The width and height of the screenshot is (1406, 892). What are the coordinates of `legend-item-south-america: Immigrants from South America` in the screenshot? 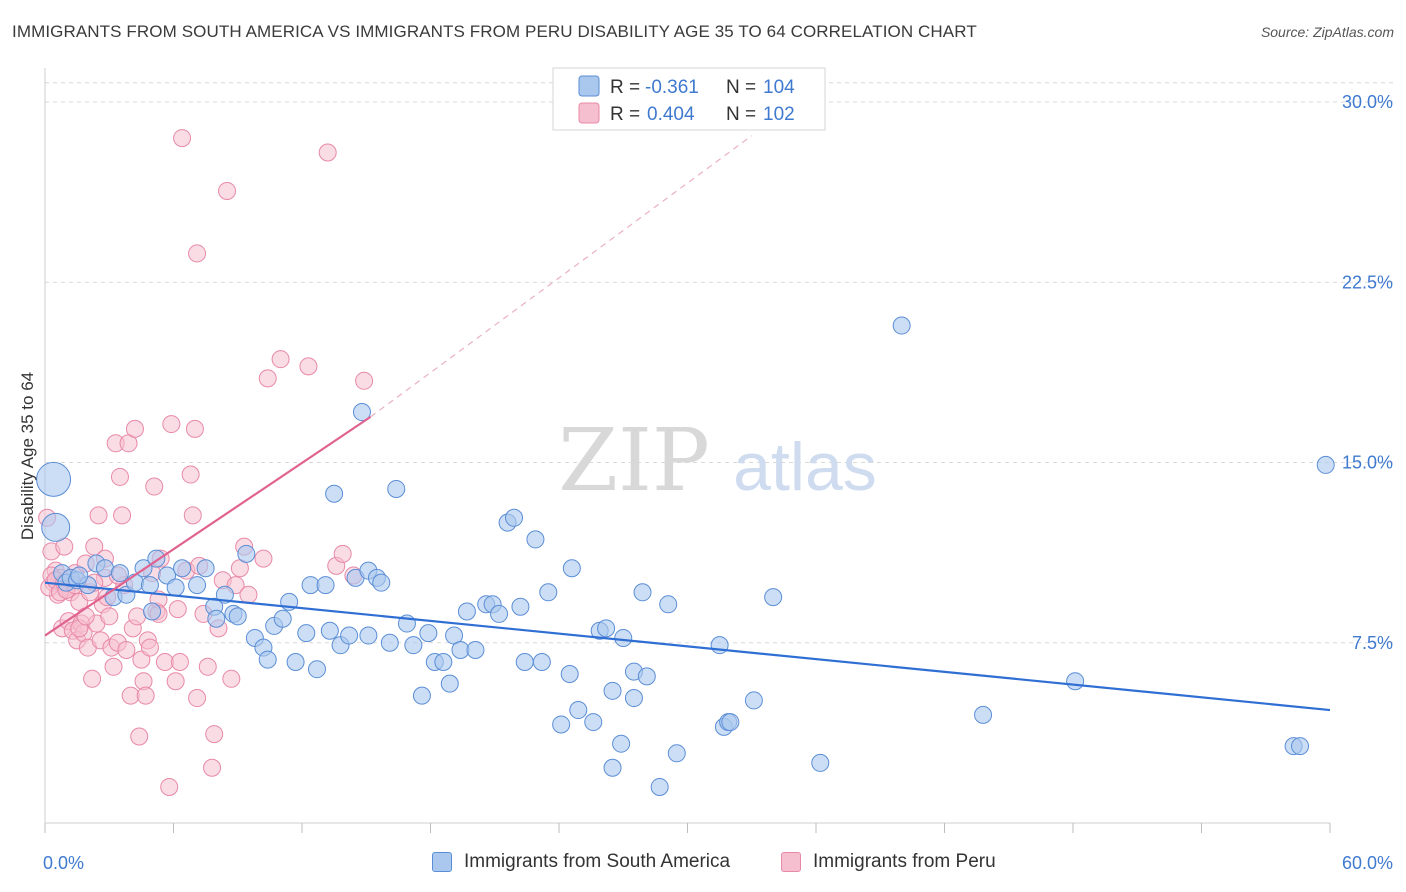 It's located at (581, 862).